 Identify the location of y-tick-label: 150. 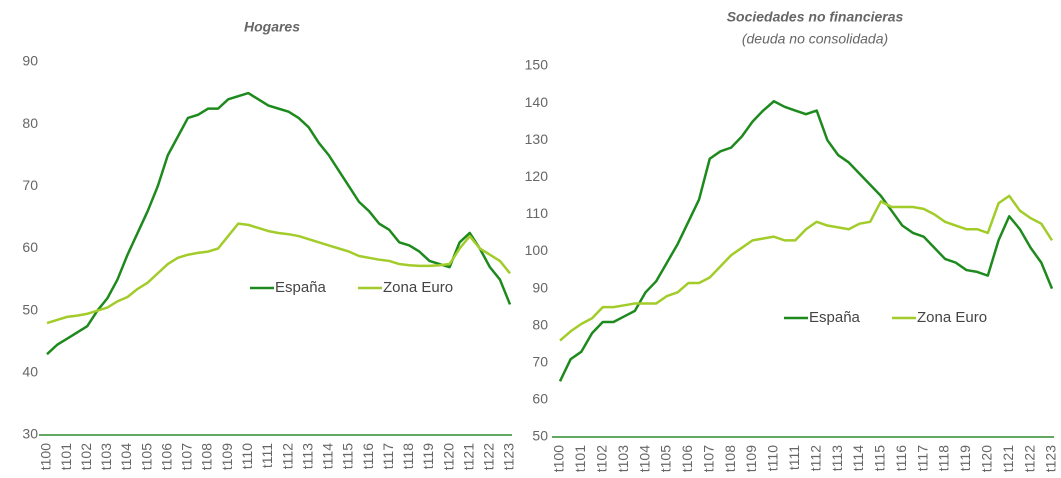
(537, 65).